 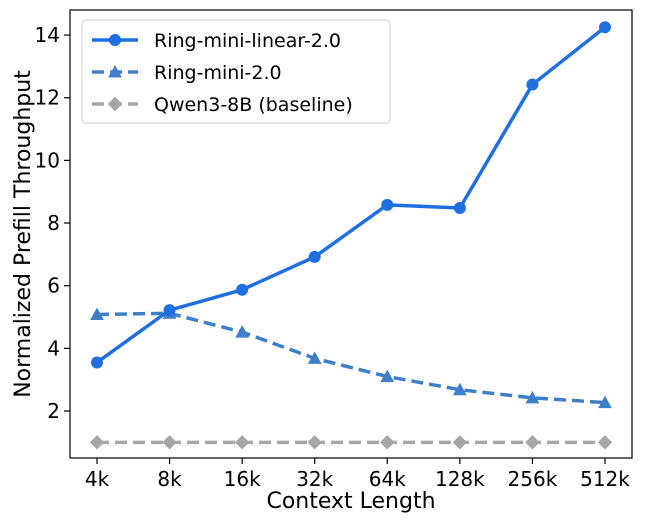 I want to click on y-tick-label: 8, so click(x=53, y=223).